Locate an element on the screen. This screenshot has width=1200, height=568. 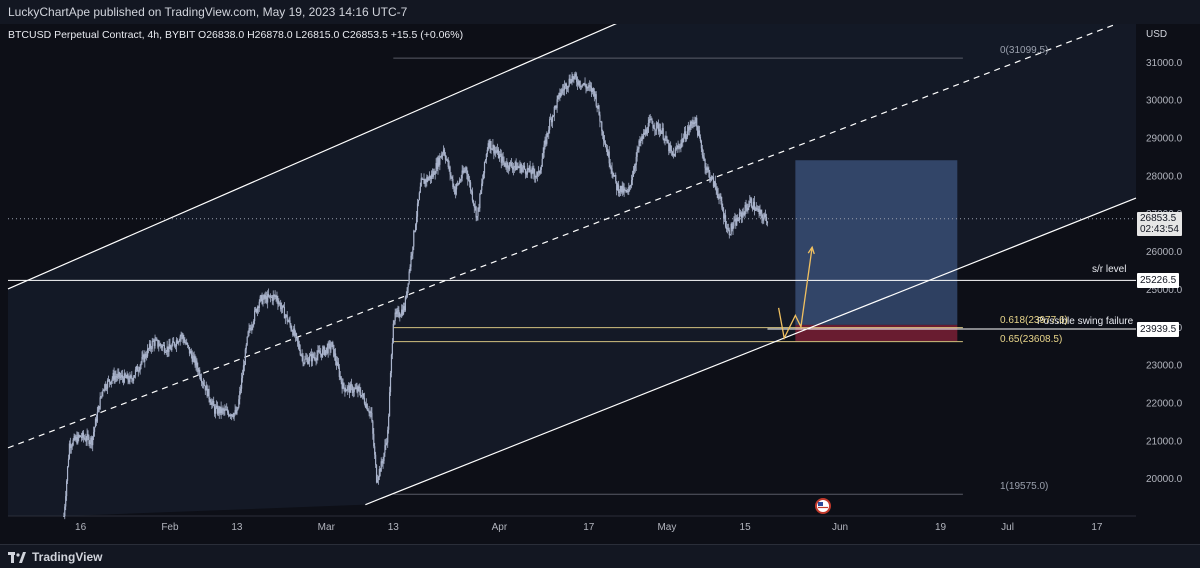
tradingview-logo: TradingView is located at coordinates (55, 557).